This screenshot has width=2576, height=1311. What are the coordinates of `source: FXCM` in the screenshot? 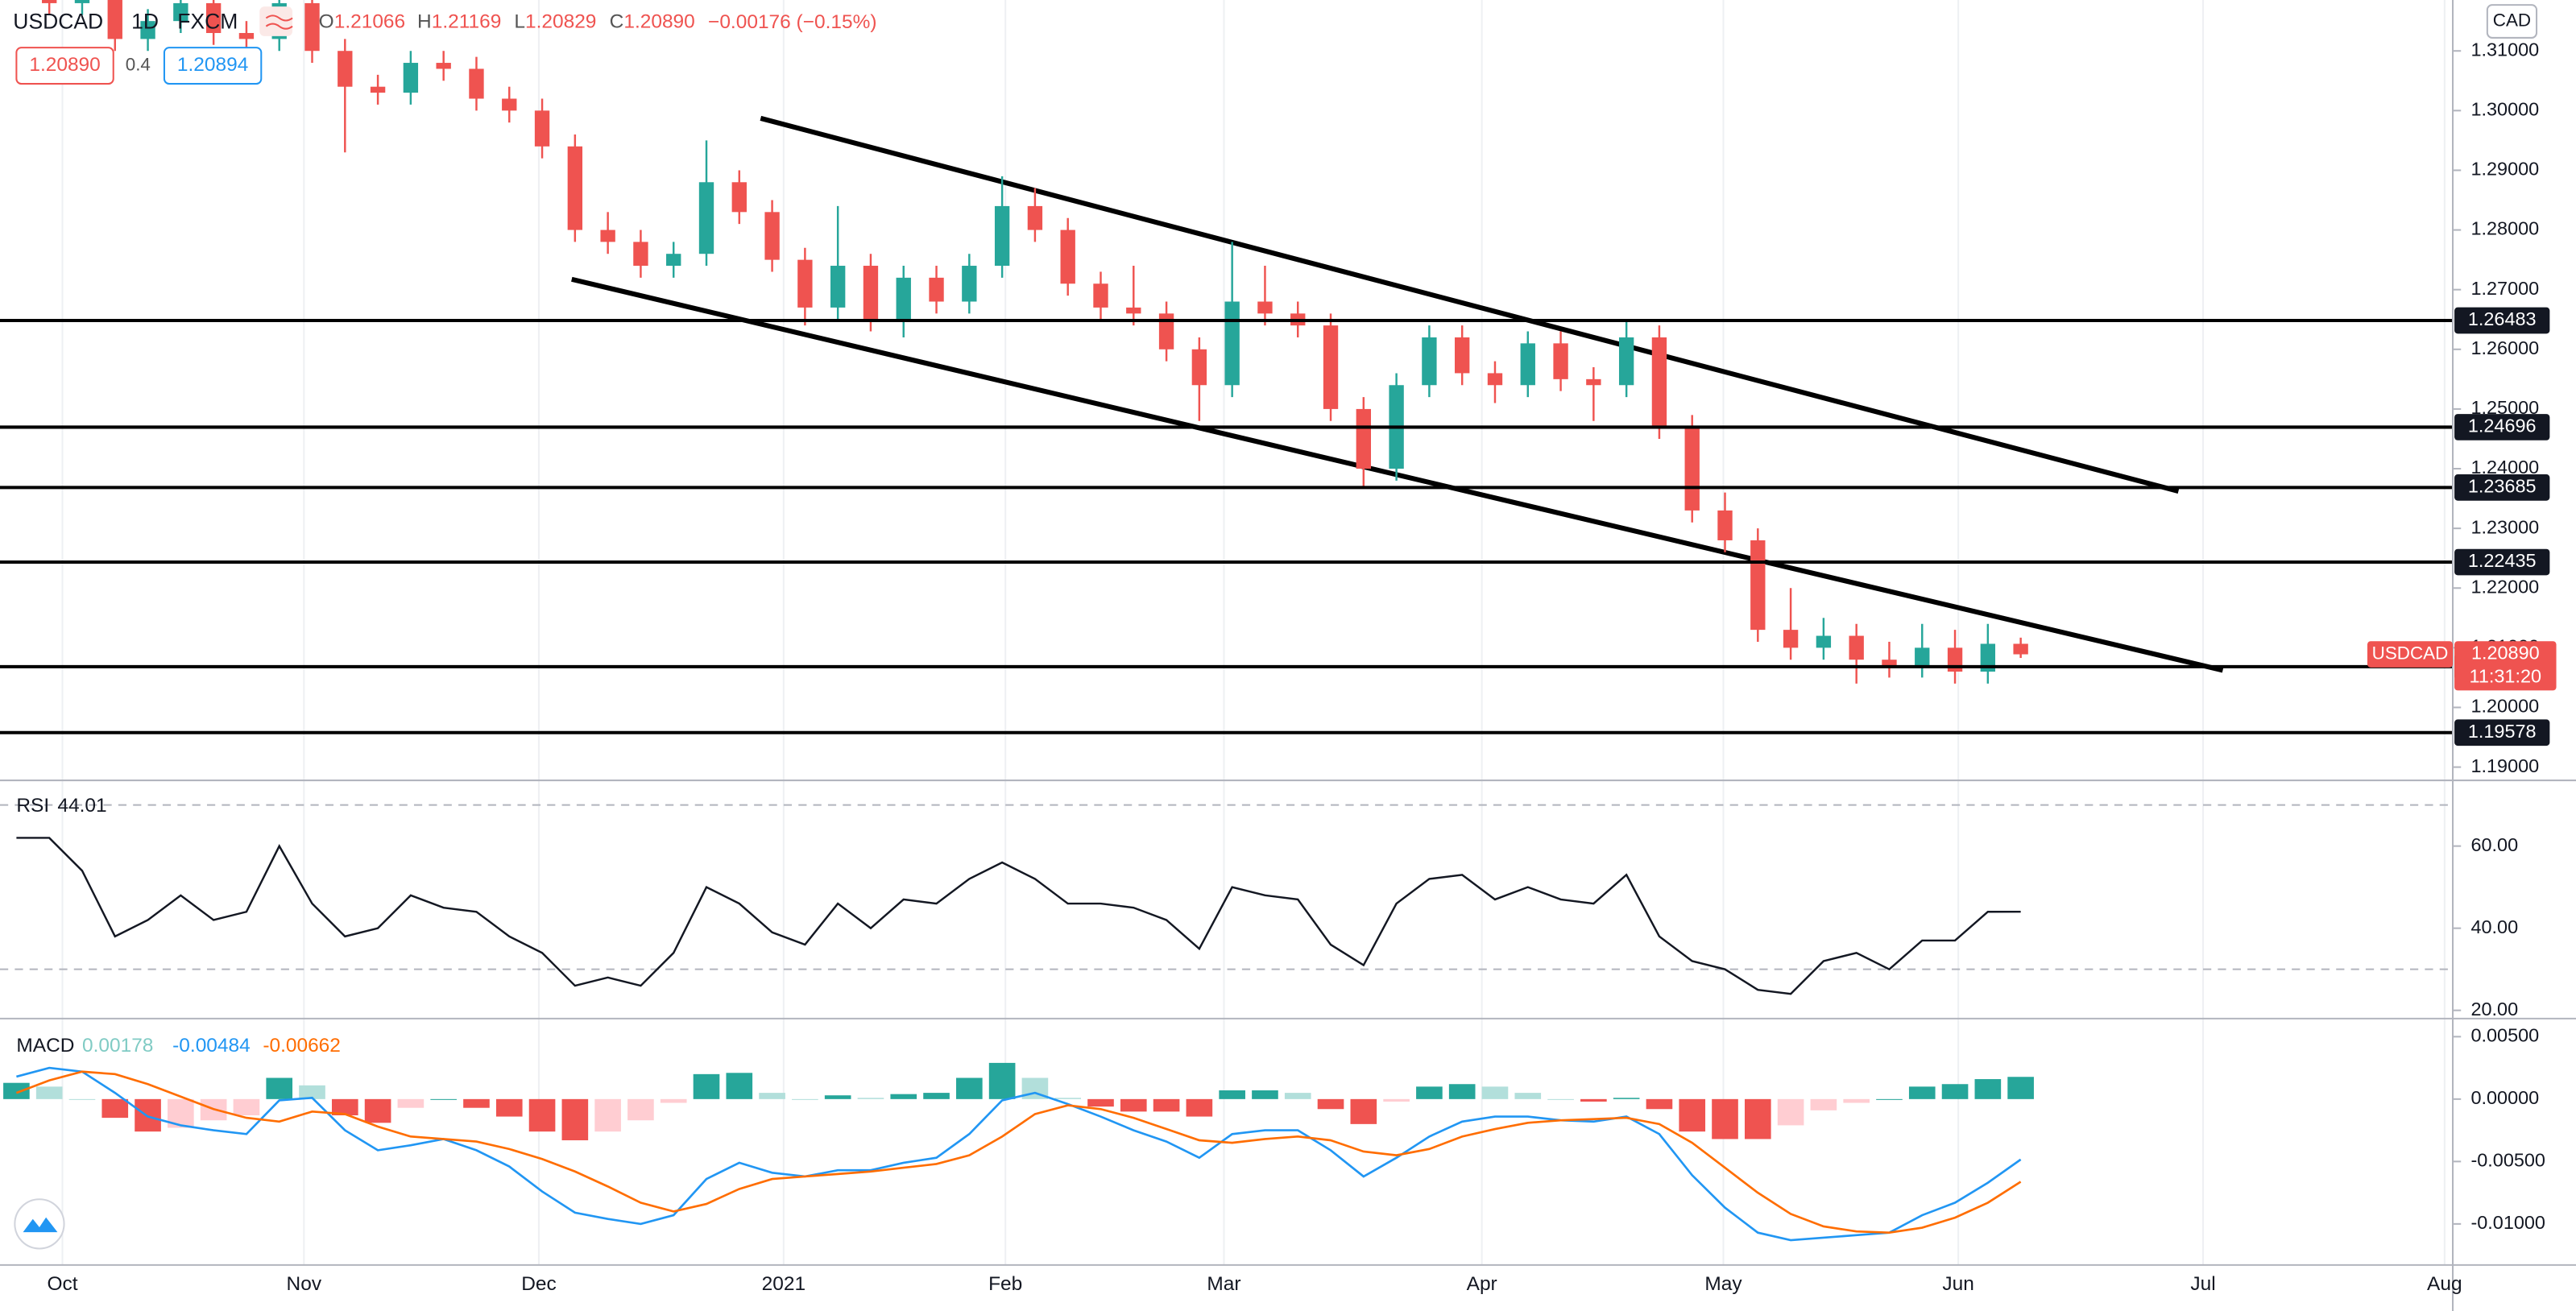 It's located at (207, 22).